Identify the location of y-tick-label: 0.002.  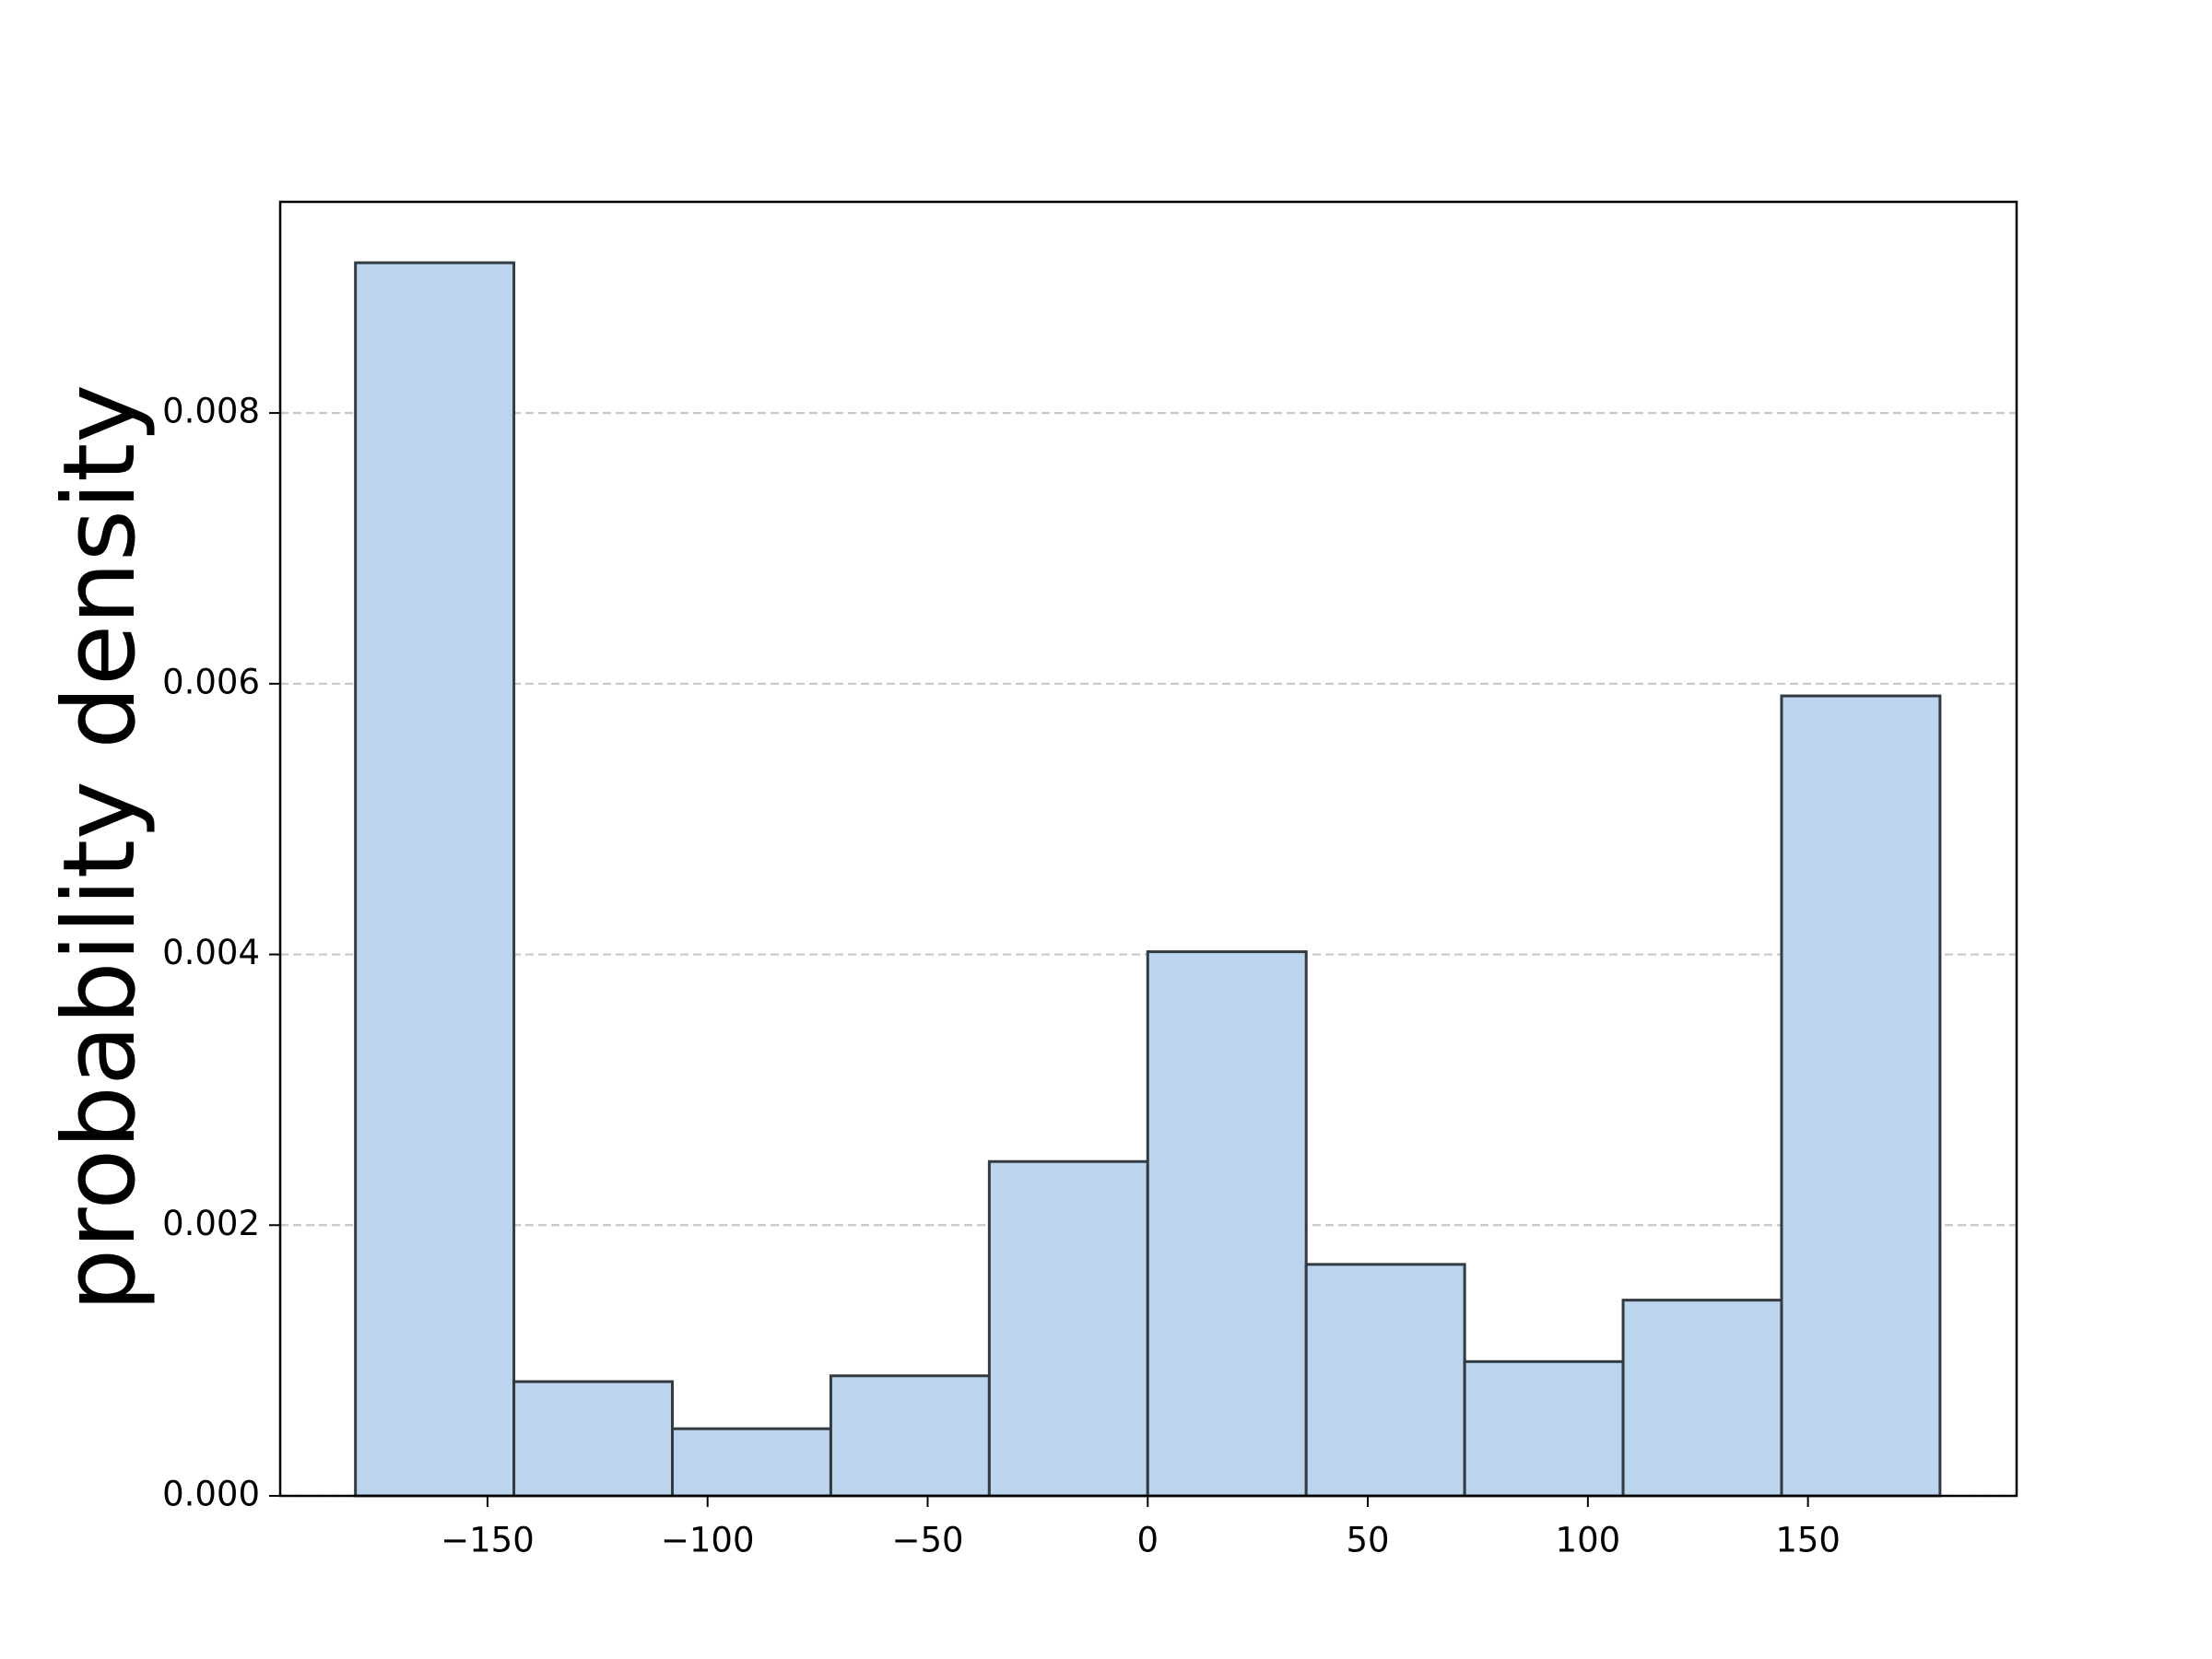
(211, 1223).